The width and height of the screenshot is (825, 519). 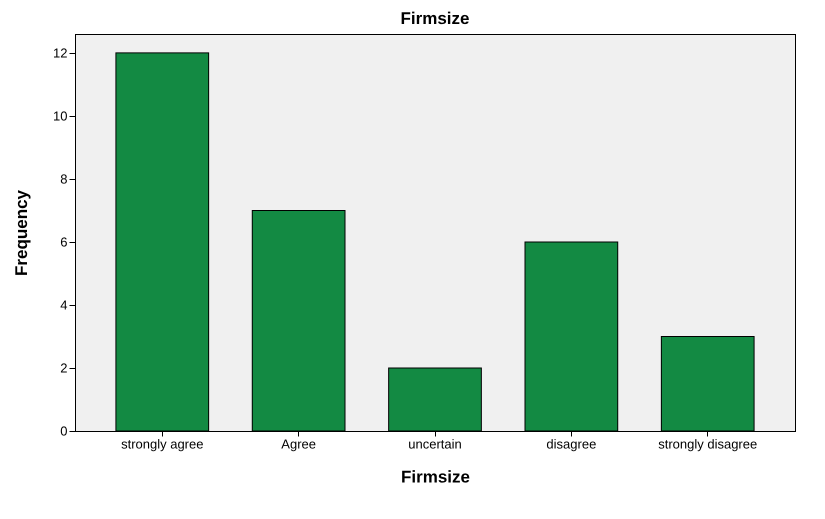 I want to click on x-tick-label: disagree, so click(x=571, y=444).